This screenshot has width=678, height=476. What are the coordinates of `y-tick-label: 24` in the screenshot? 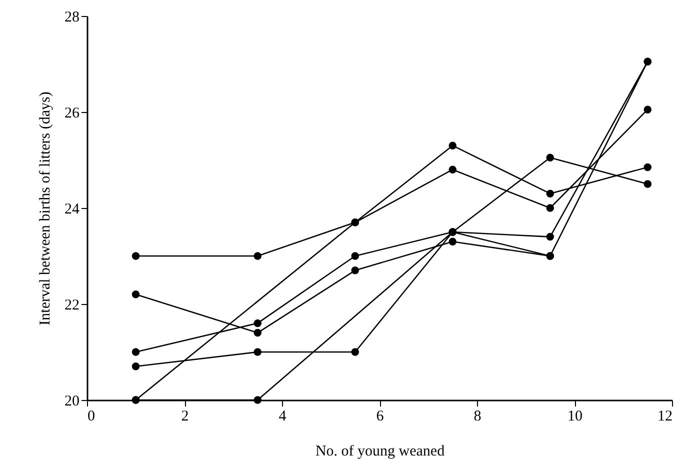 It's located at (72, 210).